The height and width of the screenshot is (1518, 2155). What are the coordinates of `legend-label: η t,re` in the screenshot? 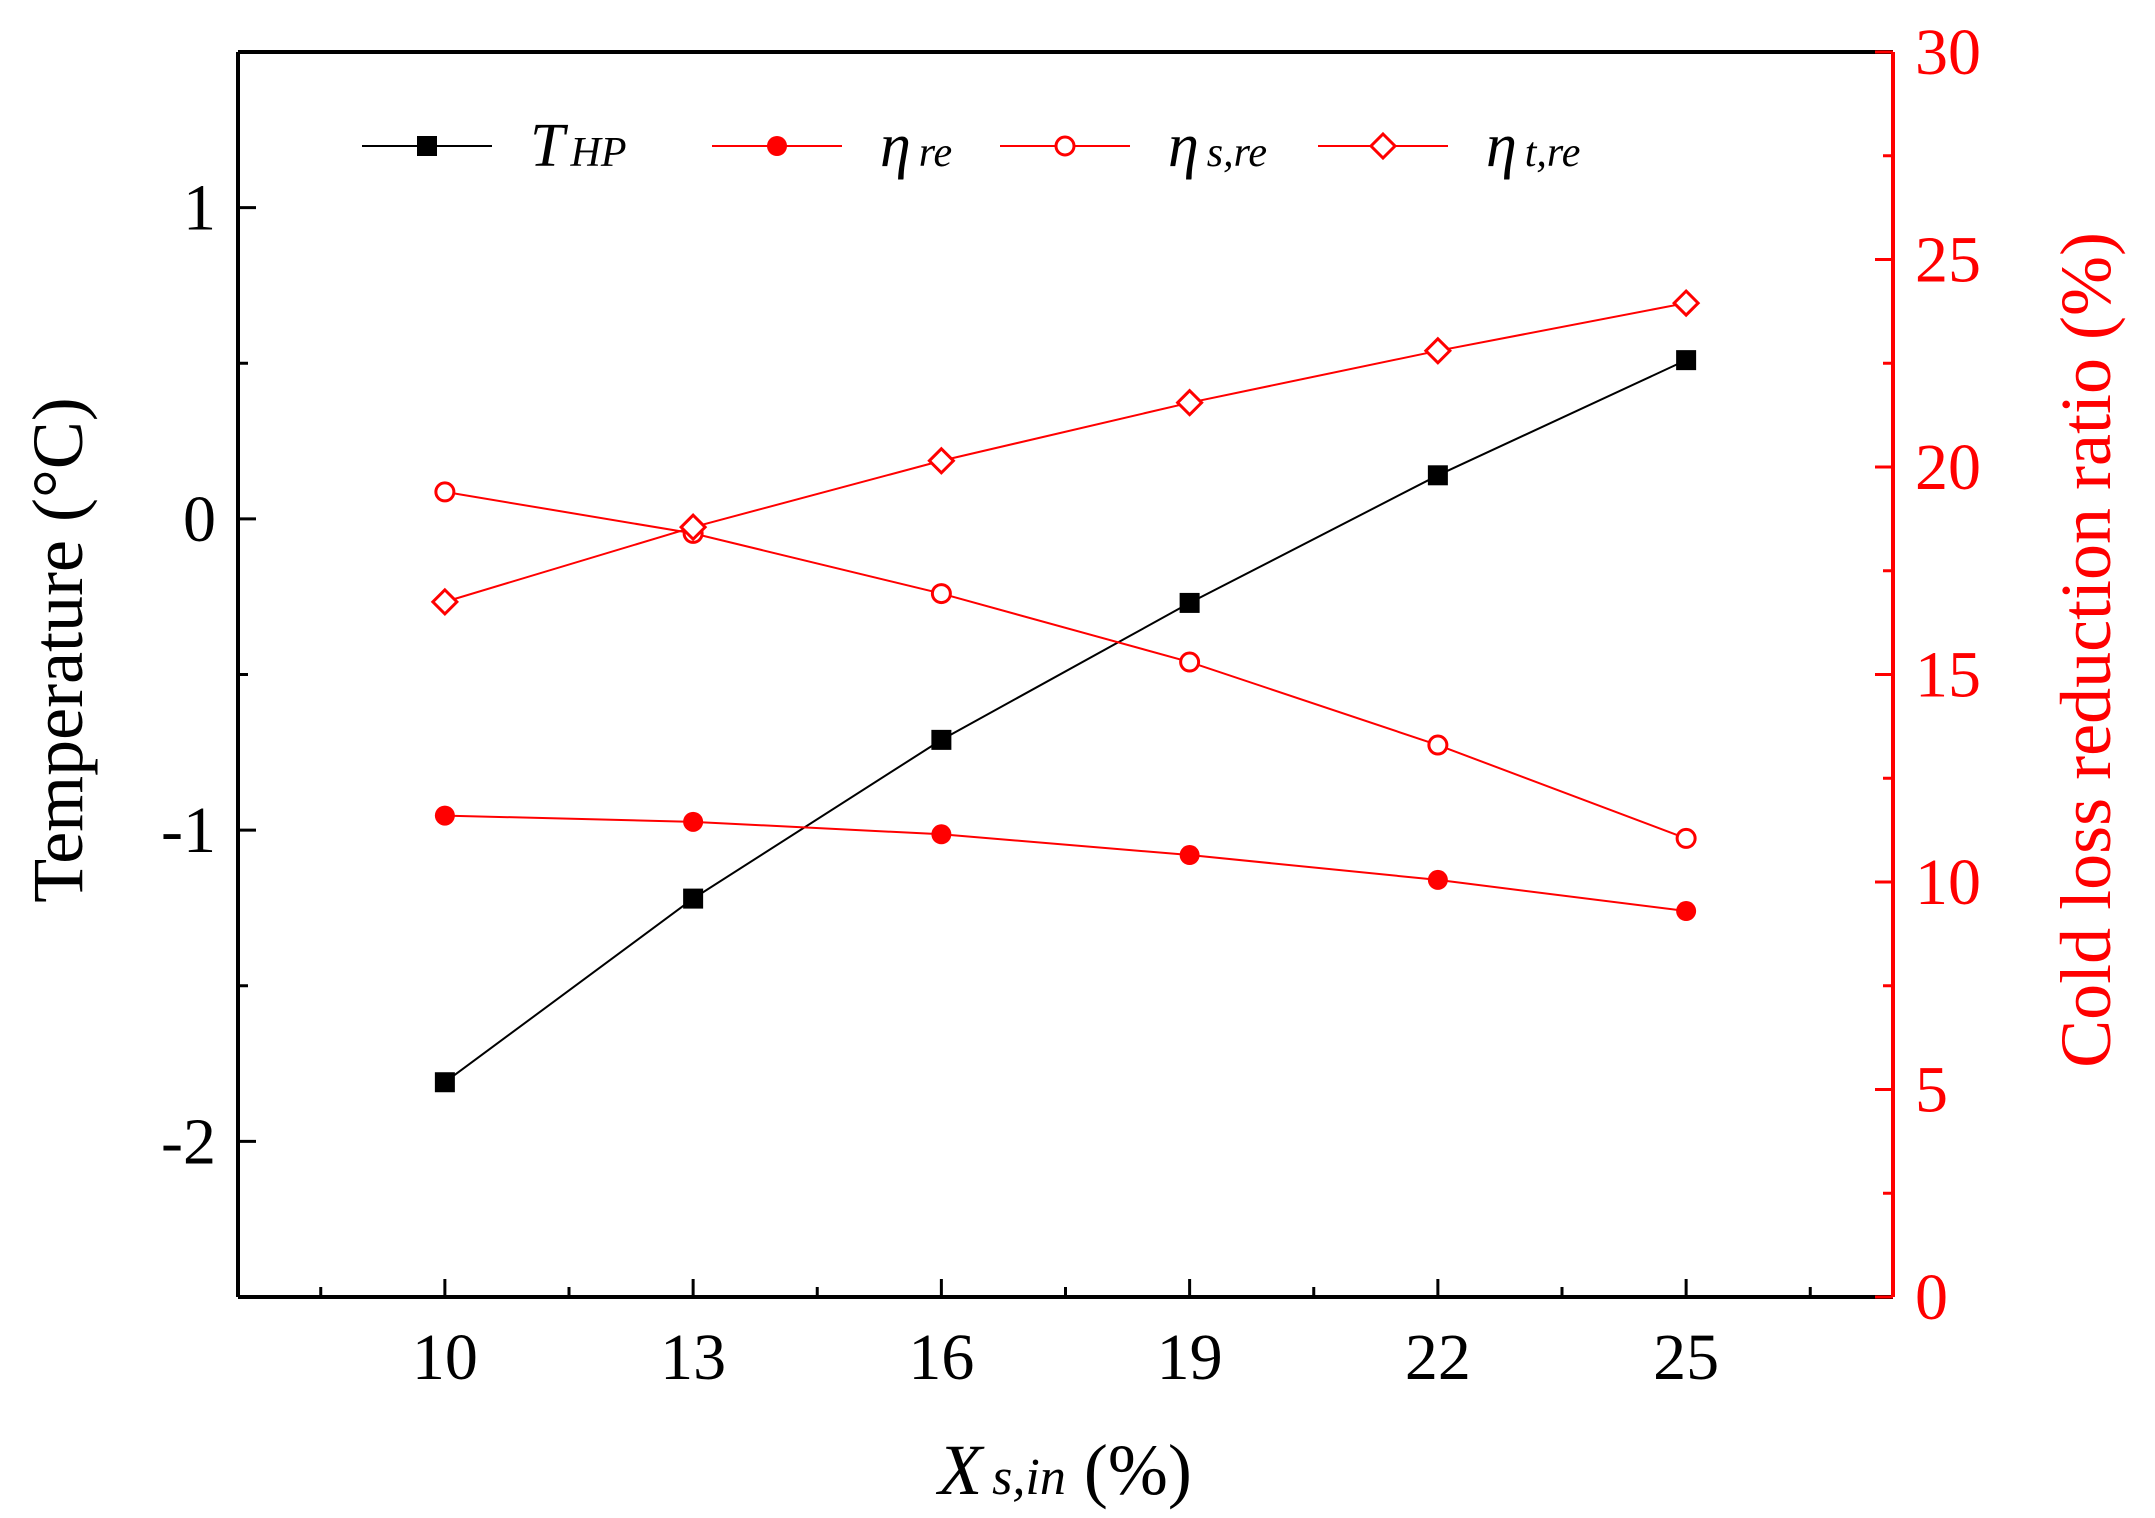 It's located at (1533, 146).